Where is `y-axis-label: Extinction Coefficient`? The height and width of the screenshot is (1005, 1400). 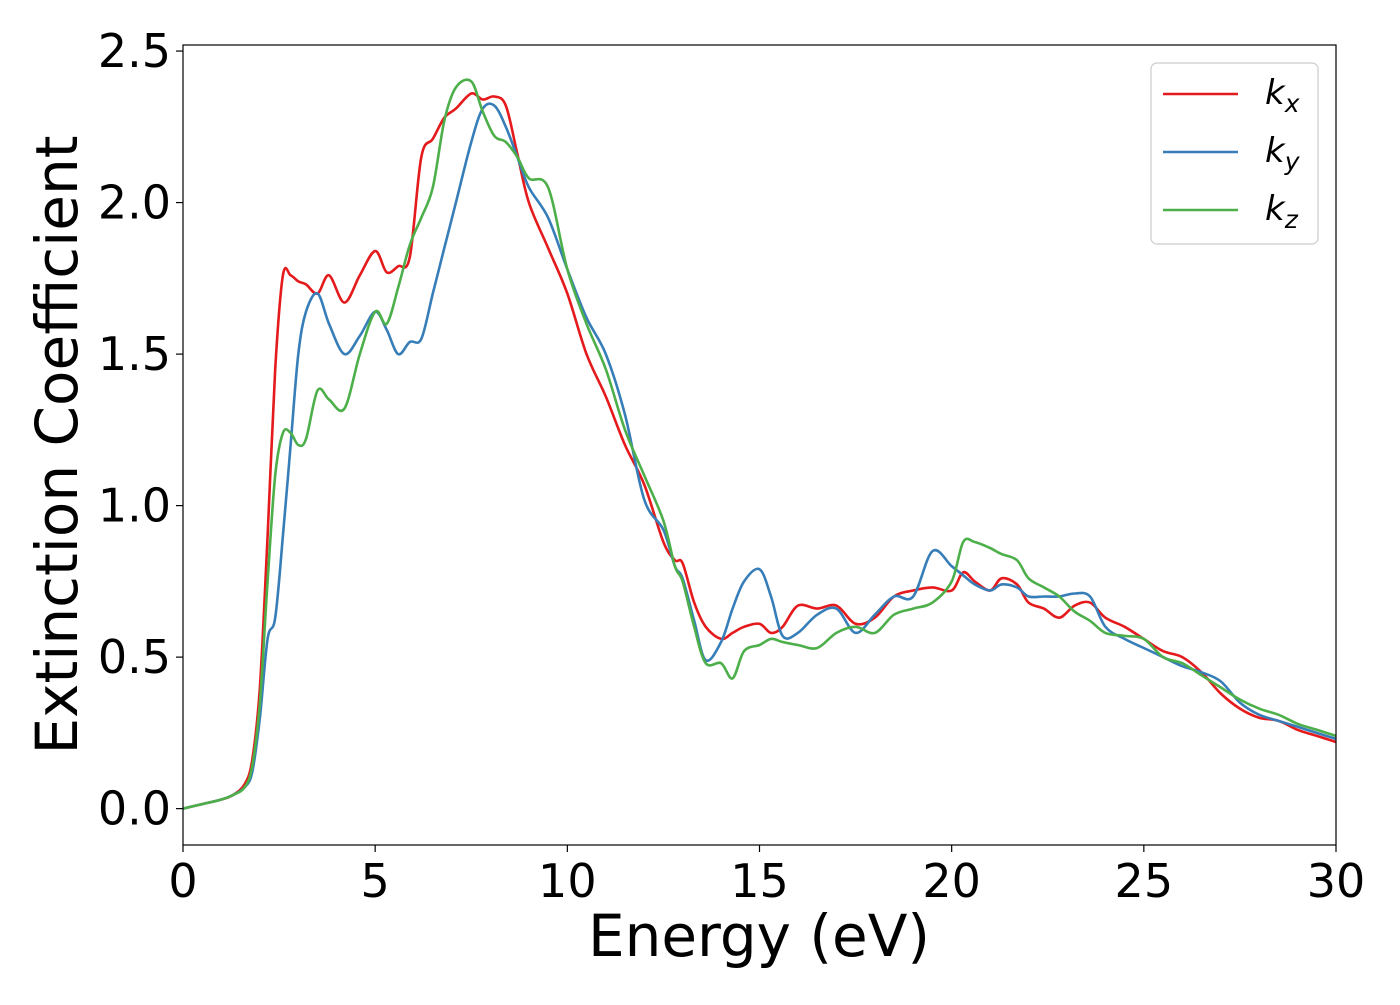 y-axis-label: Extinction Coefficient is located at coordinates (57, 445).